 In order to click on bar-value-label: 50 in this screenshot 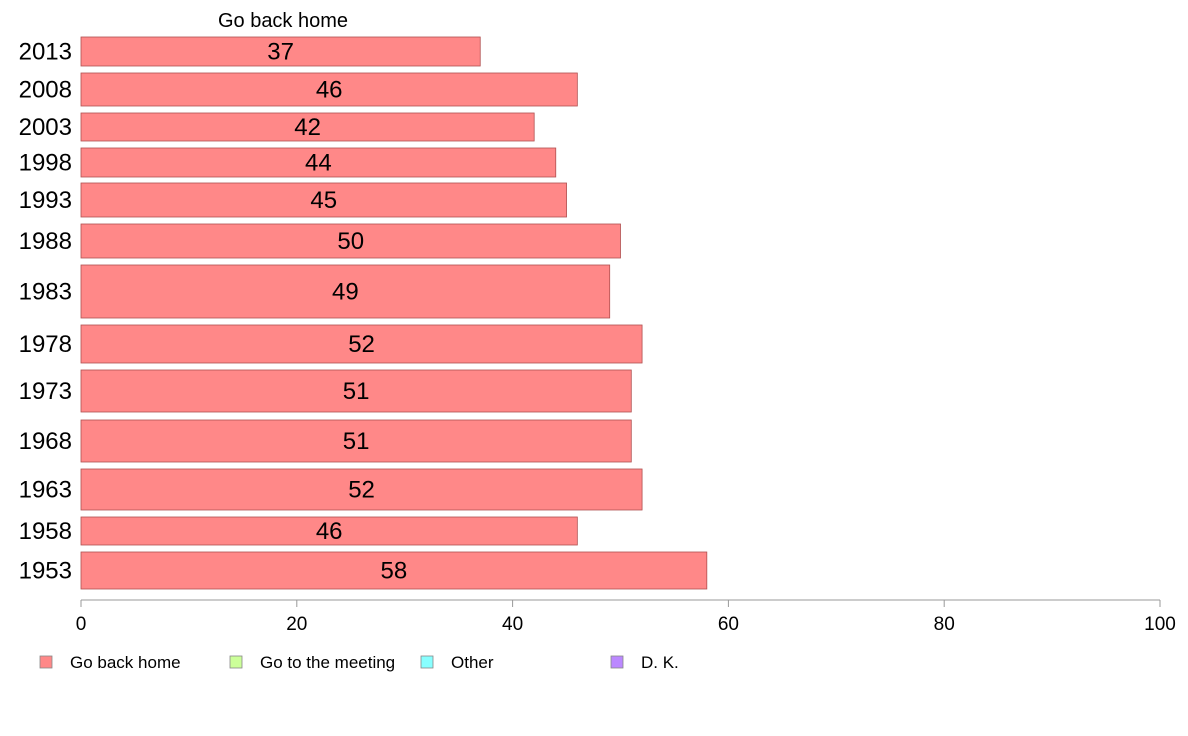, I will do `click(350, 241)`.